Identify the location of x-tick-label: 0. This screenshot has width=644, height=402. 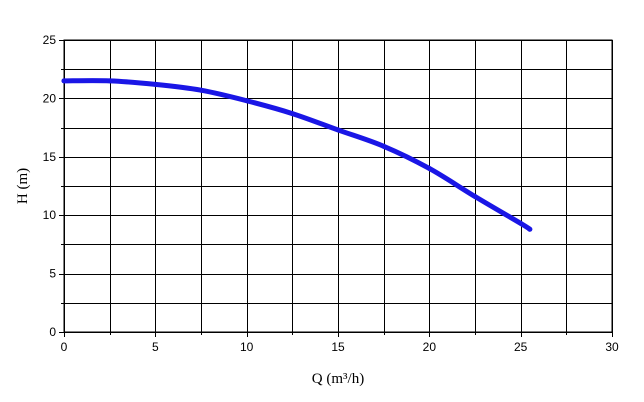
(64, 347).